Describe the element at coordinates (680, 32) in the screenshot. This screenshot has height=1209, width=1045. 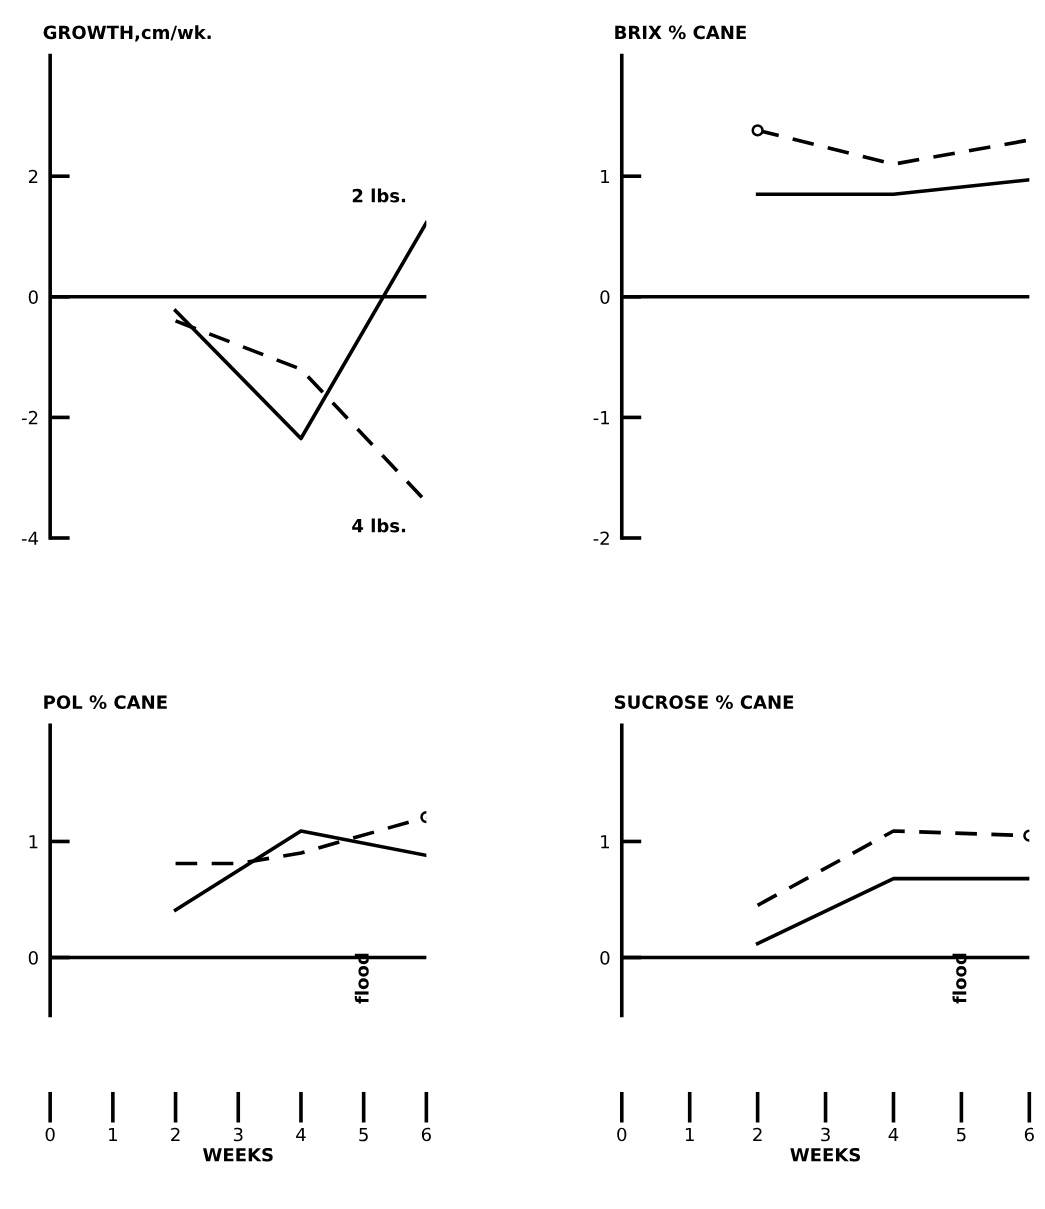
I see `chart-title: BRIX % CANE` at that location.